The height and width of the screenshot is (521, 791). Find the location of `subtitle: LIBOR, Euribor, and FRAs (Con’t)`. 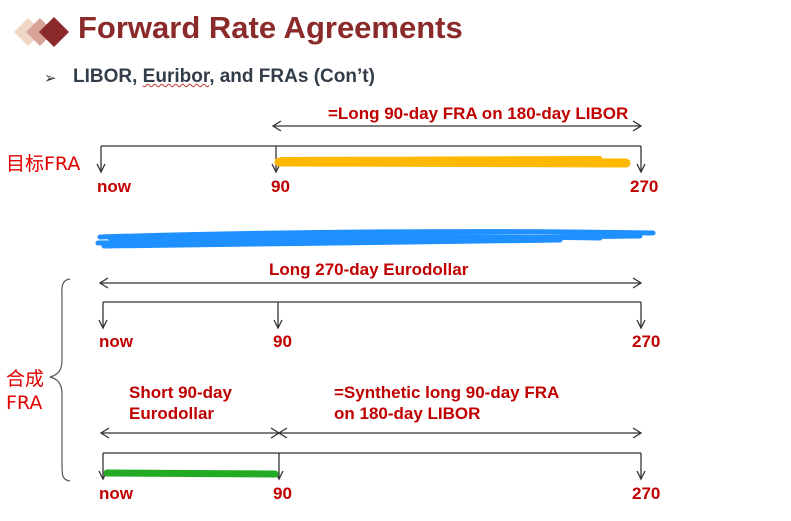

subtitle: LIBOR, Euribor, and FRAs (Con’t) is located at coordinates (224, 77).